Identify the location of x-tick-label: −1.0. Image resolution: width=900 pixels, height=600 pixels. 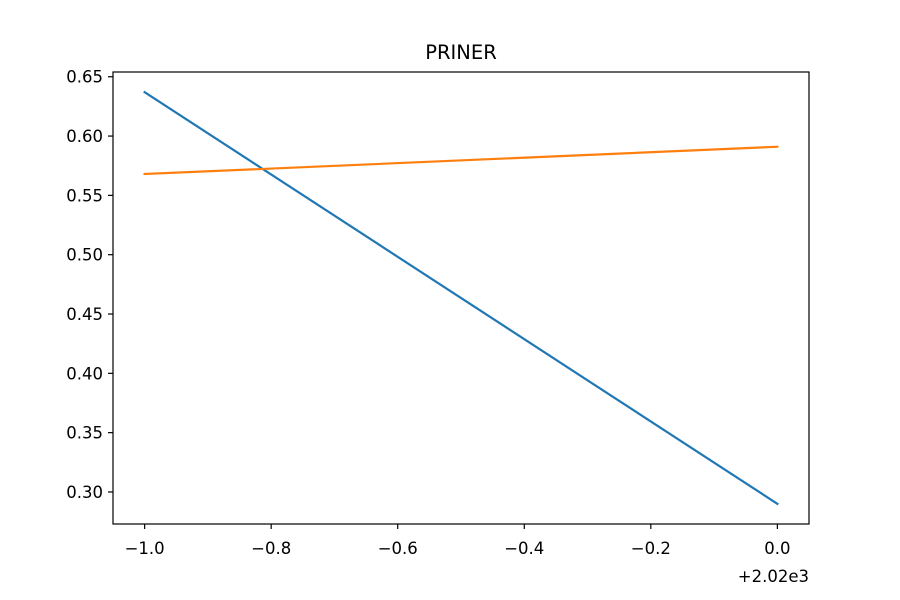
(145, 548).